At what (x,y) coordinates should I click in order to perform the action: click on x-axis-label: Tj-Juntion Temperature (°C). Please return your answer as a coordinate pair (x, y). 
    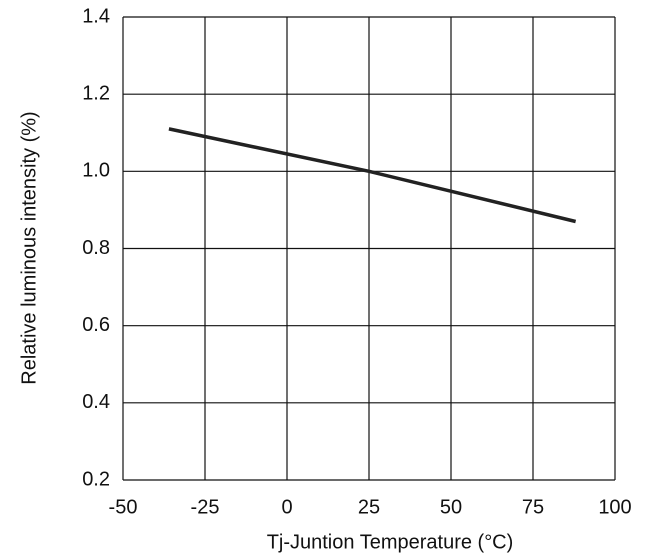
    Looking at the image, I should click on (390, 542).